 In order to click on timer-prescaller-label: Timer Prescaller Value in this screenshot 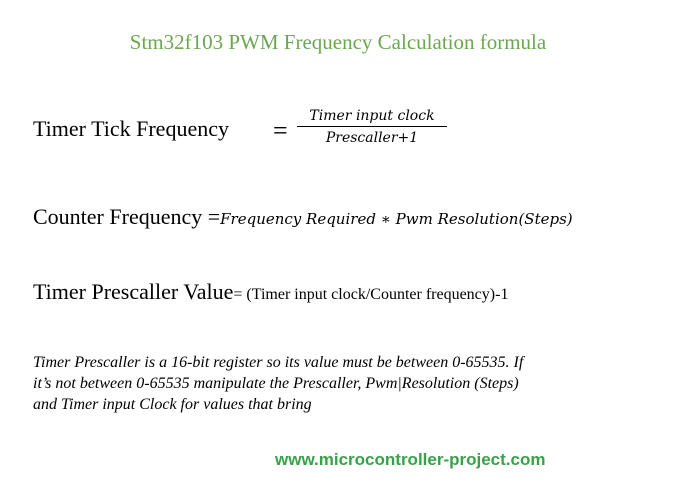, I will do `click(133, 291)`.